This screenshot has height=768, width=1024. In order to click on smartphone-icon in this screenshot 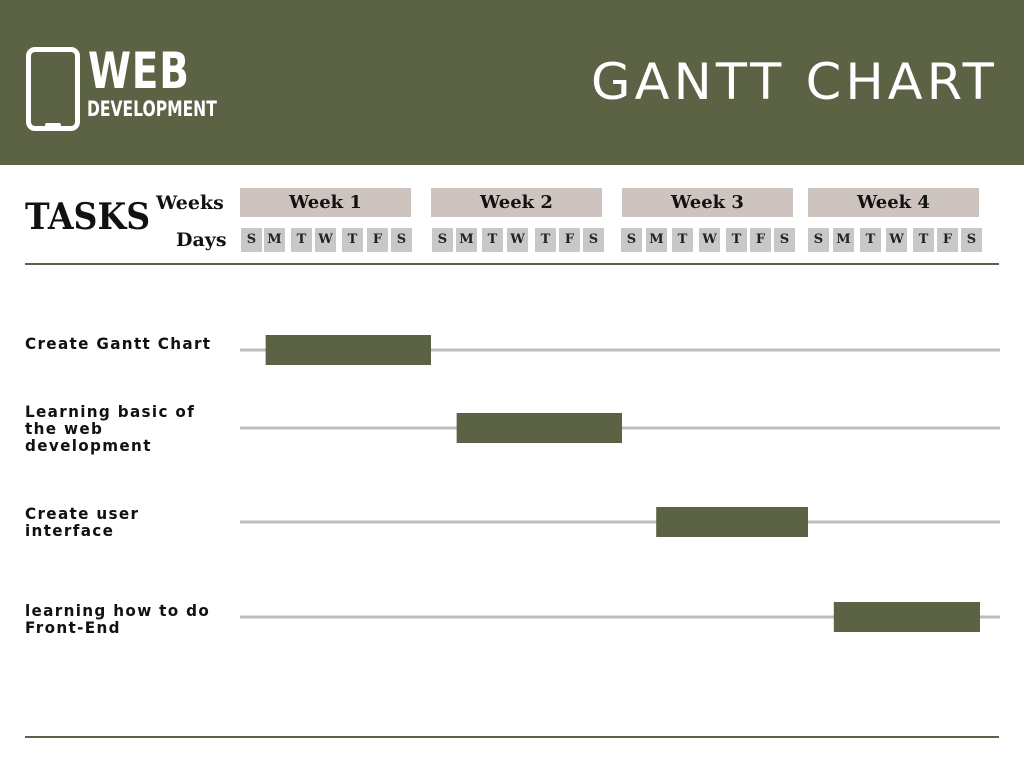, I will do `click(53, 89)`.